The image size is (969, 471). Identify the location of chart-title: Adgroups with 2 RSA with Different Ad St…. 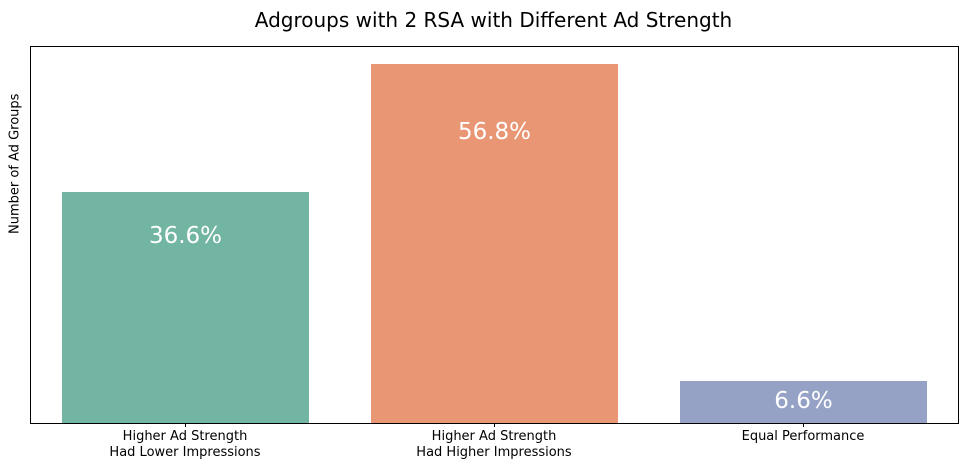
(493, 20).